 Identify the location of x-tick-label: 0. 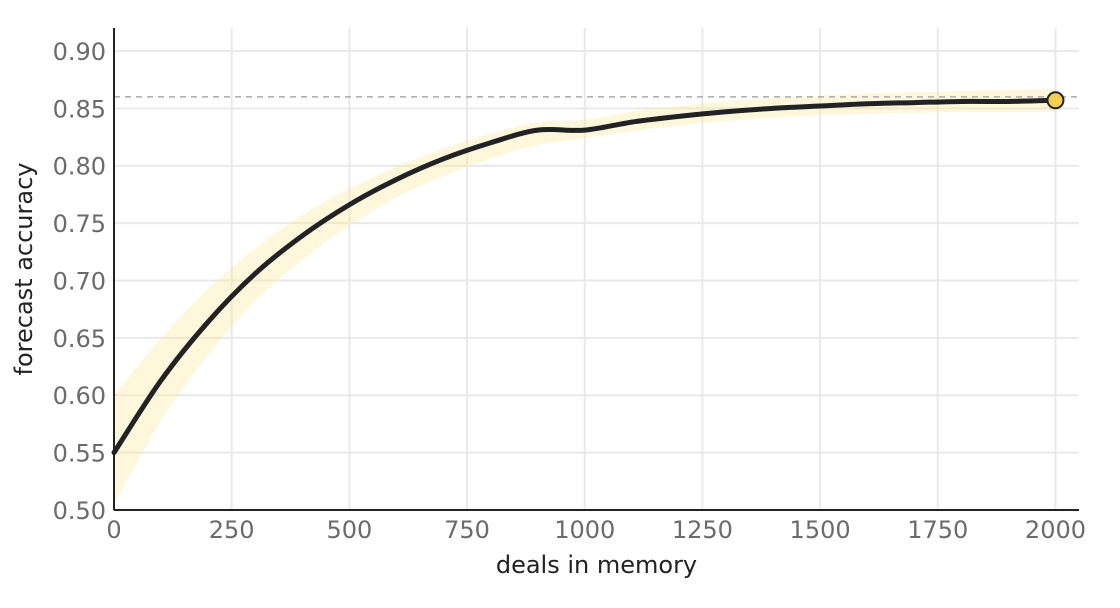
(113, 530).